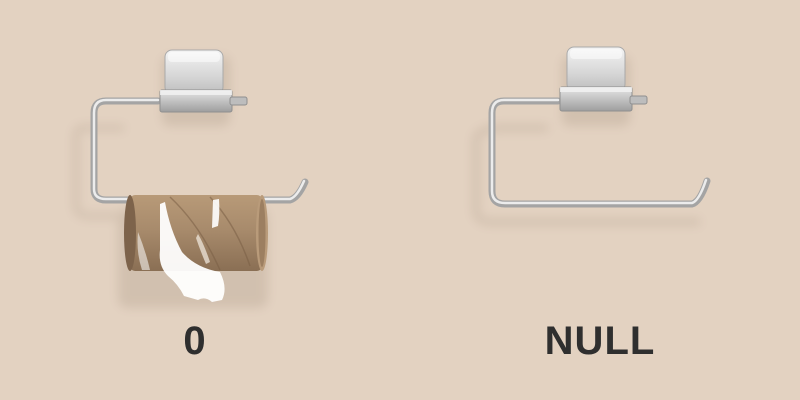 The image size is (800, 400). I want to click on left-wall-mount, so click(203, 81).